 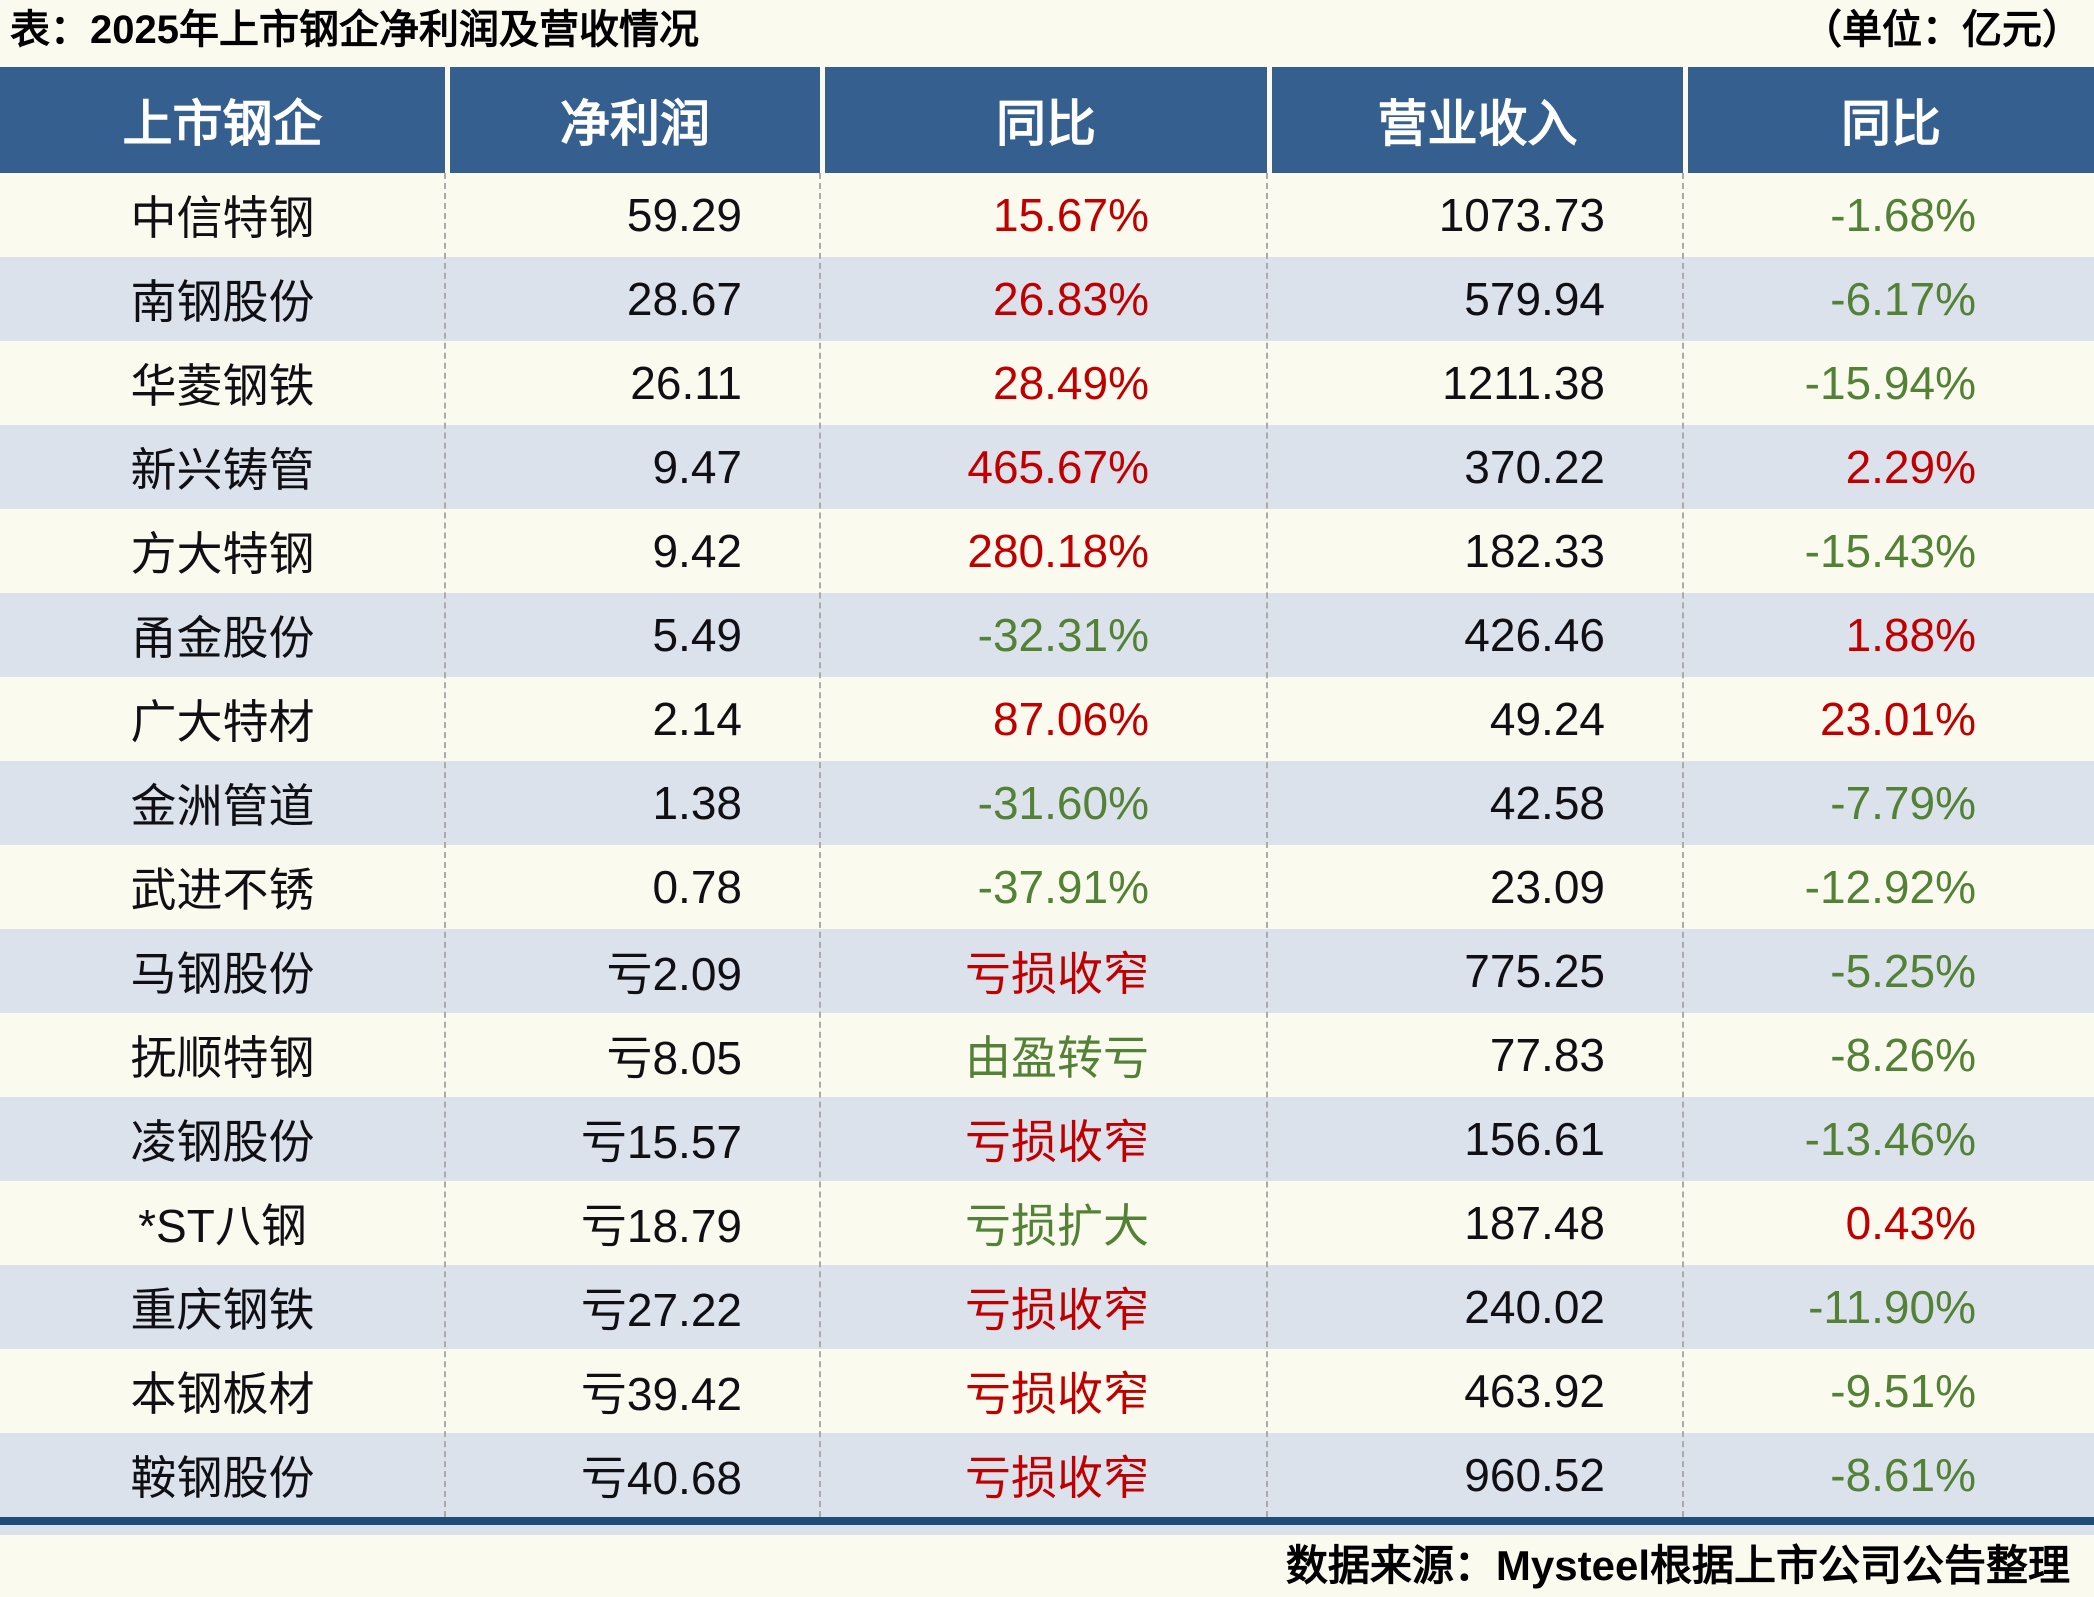 What do you see at coordinates (661, 1478) in the screenshot?
I see `net-profit-cell: 亏40.68` at bounding box center [661, 1478].